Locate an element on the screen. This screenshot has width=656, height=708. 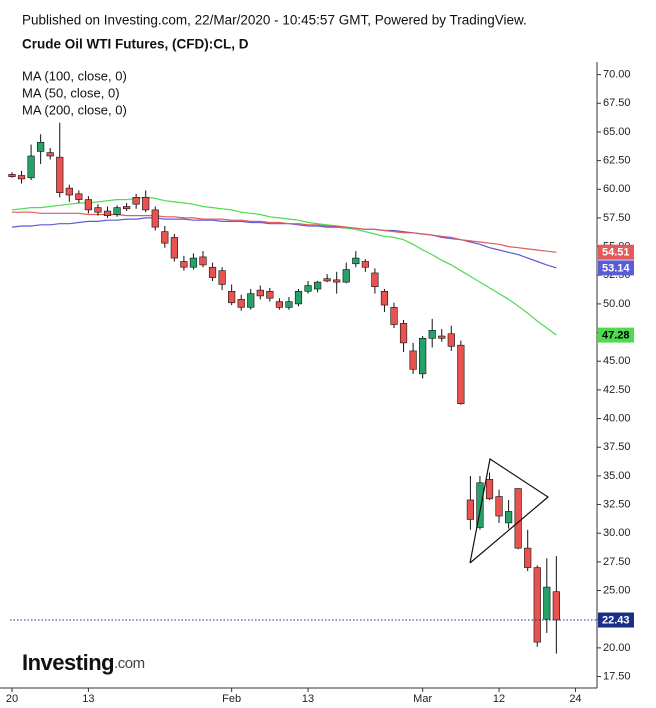
logo-text: Investing is located at coordinates (68, 662).